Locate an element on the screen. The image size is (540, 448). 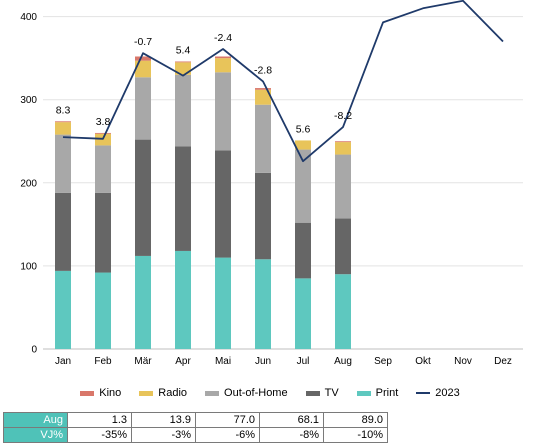
x-tick-label: Feb is located at coordinates (103, 361).